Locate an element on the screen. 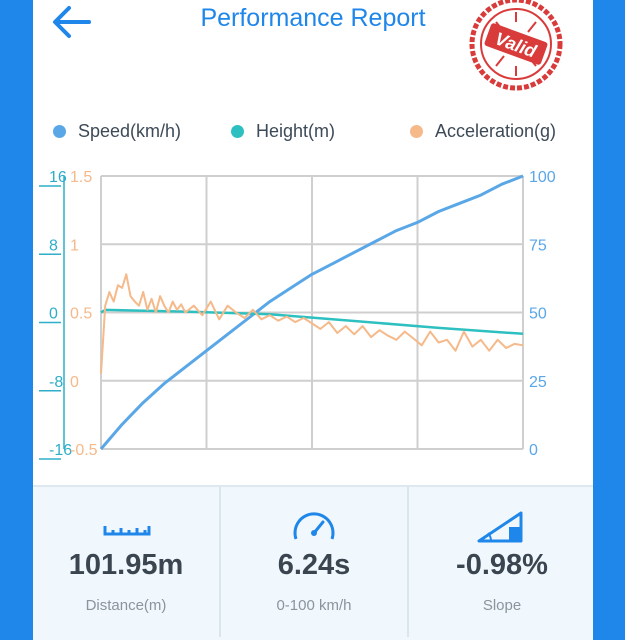 This screenshot has height=640, width=625. slope-value: -0.98% is located at coordinates (501, 565).